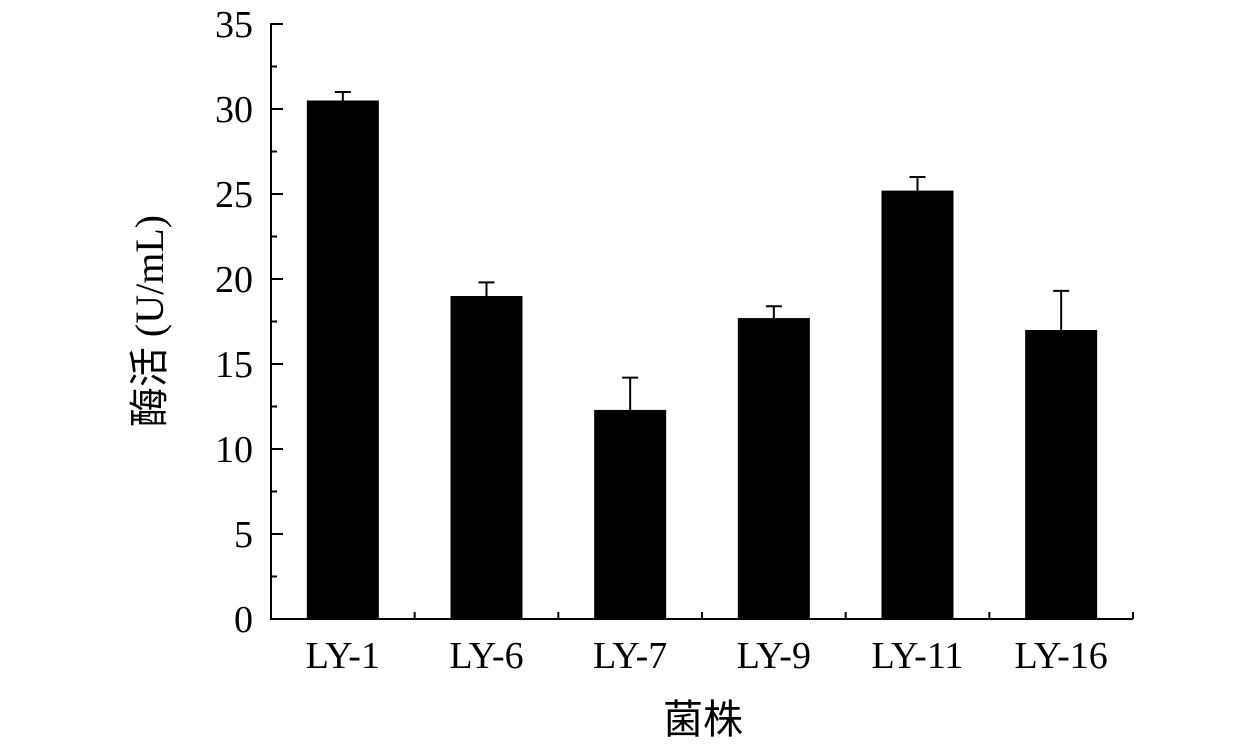 Image resolution: width=1260 pixels, height=753 pixels. I want to click on y-tick-label-15: 15, so click(234, 365).